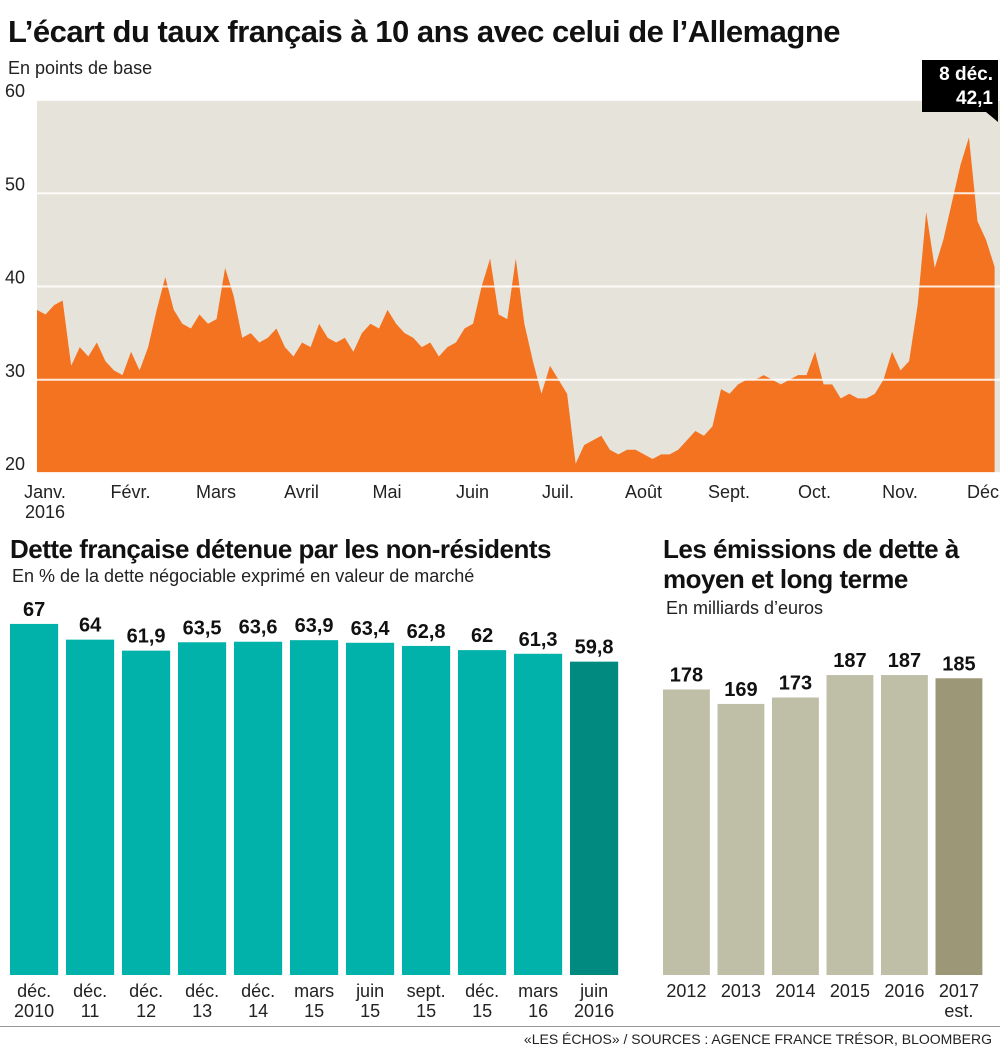 Image resolution: width=1000 pixels, height=1049 pixels. Describe the element at coordinates (130, 492) in the screenshot. I see `x-tick-label: Févr.` at that location.